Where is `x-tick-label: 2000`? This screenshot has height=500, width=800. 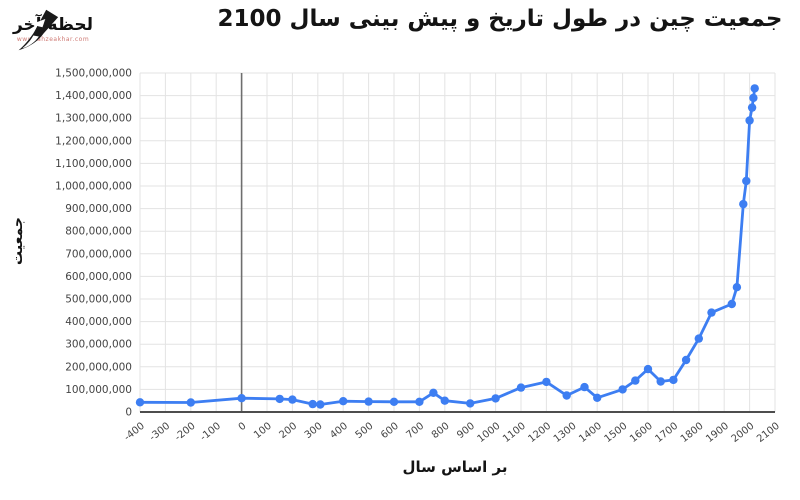
x-tick-label: 2000 is located at coordinates (743, 433).